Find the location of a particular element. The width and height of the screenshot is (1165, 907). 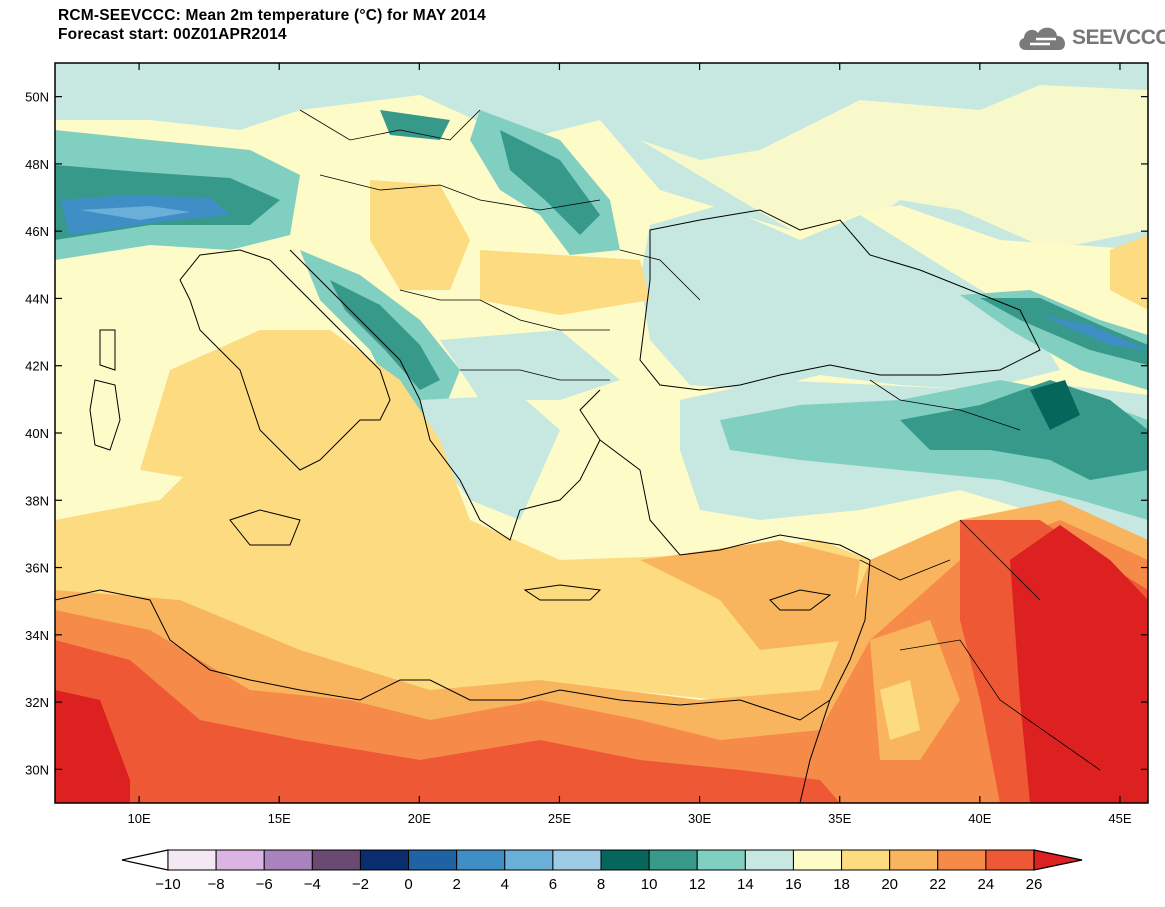

field-20-east is located at coordinates (1129, 272).